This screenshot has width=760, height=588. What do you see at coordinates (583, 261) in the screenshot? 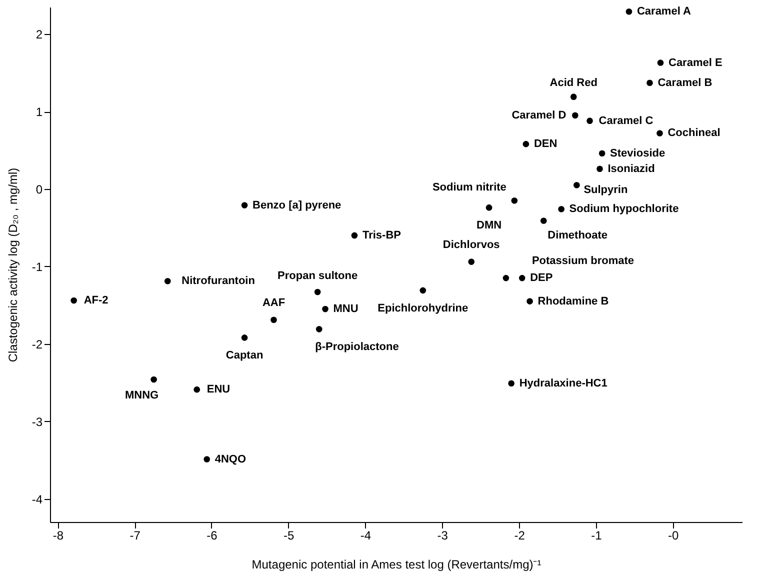
I see `annotation: Potassium bromate` at bounding box center [583, 261].